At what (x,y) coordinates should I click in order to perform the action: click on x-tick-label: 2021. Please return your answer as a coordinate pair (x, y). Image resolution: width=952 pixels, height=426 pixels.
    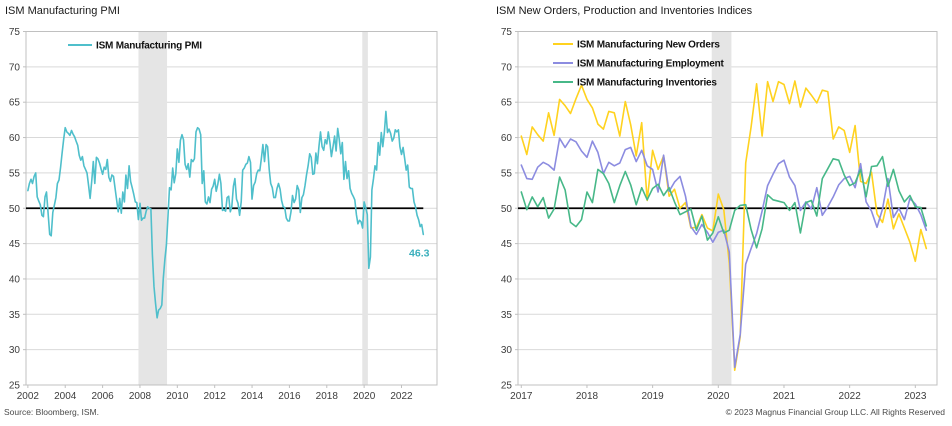
    Looking at the image, I should click on (784, 396).